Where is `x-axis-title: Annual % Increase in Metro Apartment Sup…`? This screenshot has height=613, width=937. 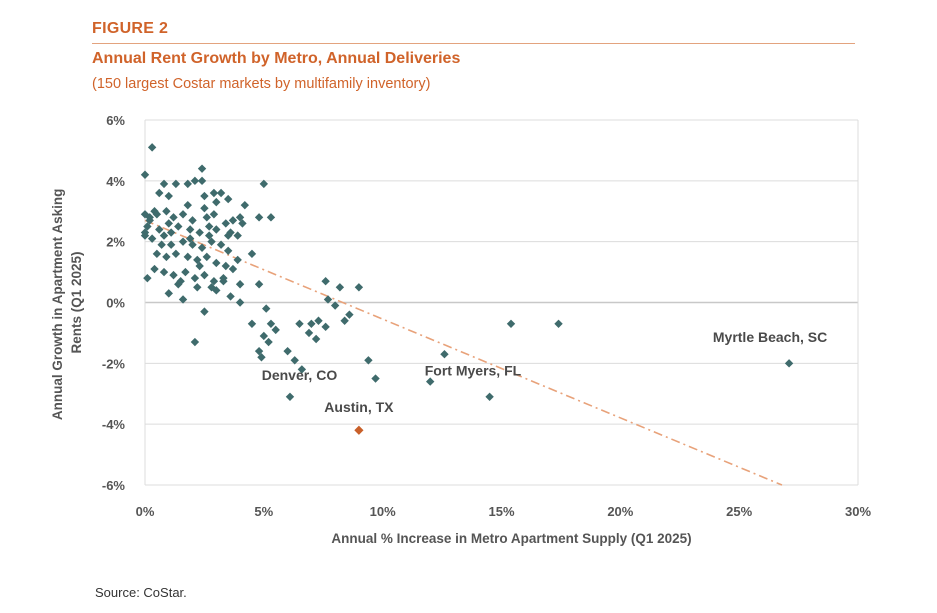 x-axis-title: Annual % Increase in Metro Apartment Sup… is located at coordinates (511, 538).